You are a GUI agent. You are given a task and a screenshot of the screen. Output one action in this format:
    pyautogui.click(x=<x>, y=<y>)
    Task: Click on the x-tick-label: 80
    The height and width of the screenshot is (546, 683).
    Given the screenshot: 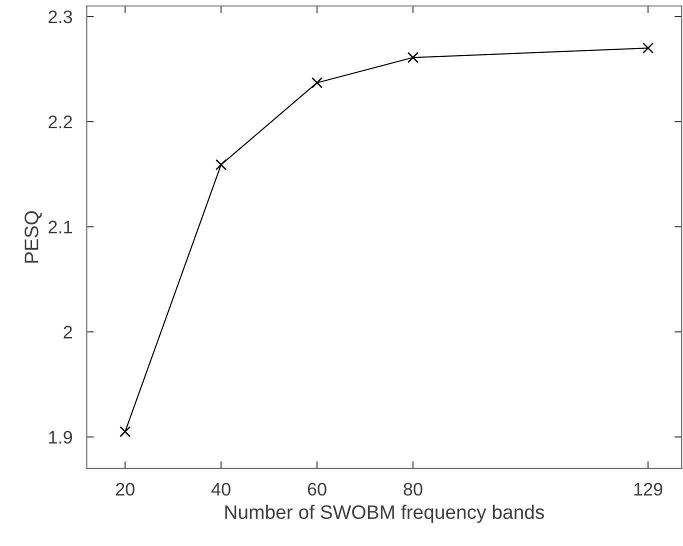 What is the action you would take?
    pyautogui.click(x=413, y=489)
    